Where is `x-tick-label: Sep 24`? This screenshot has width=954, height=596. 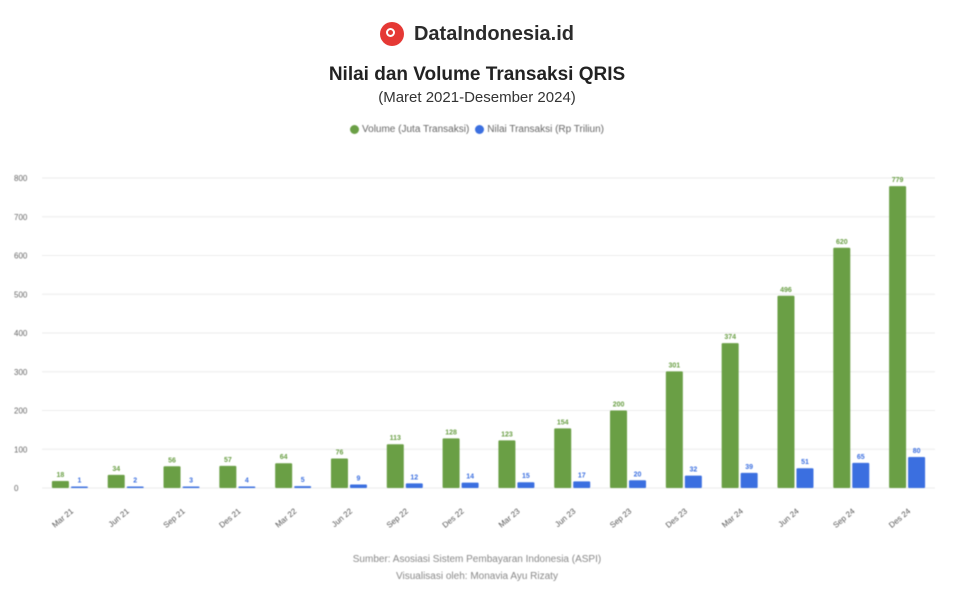 x-tick-label: Sep 24 is located at coordinates (844, 518).